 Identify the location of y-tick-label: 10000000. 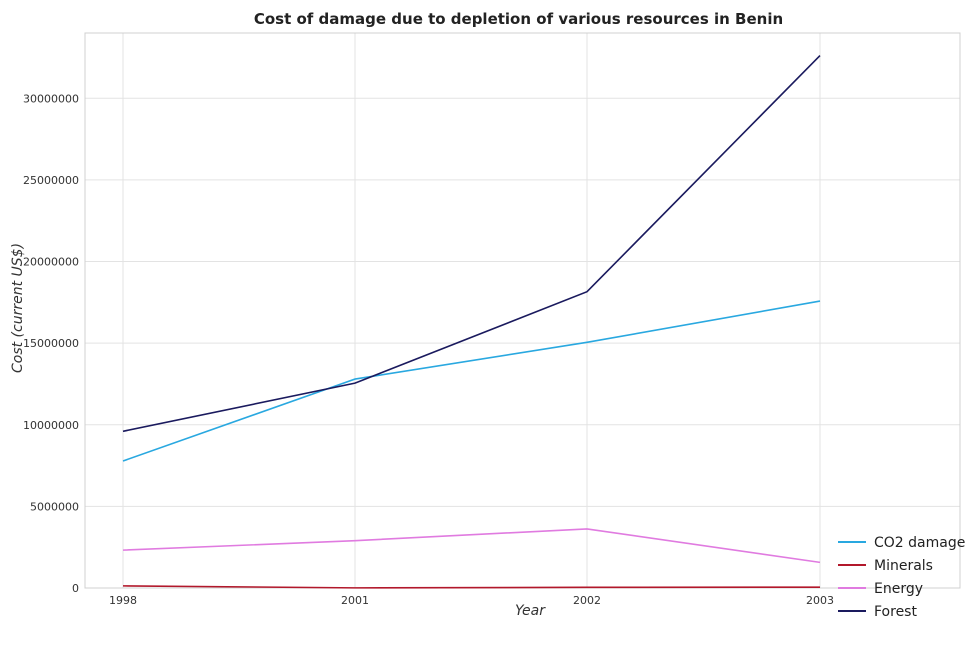
(51, 425).